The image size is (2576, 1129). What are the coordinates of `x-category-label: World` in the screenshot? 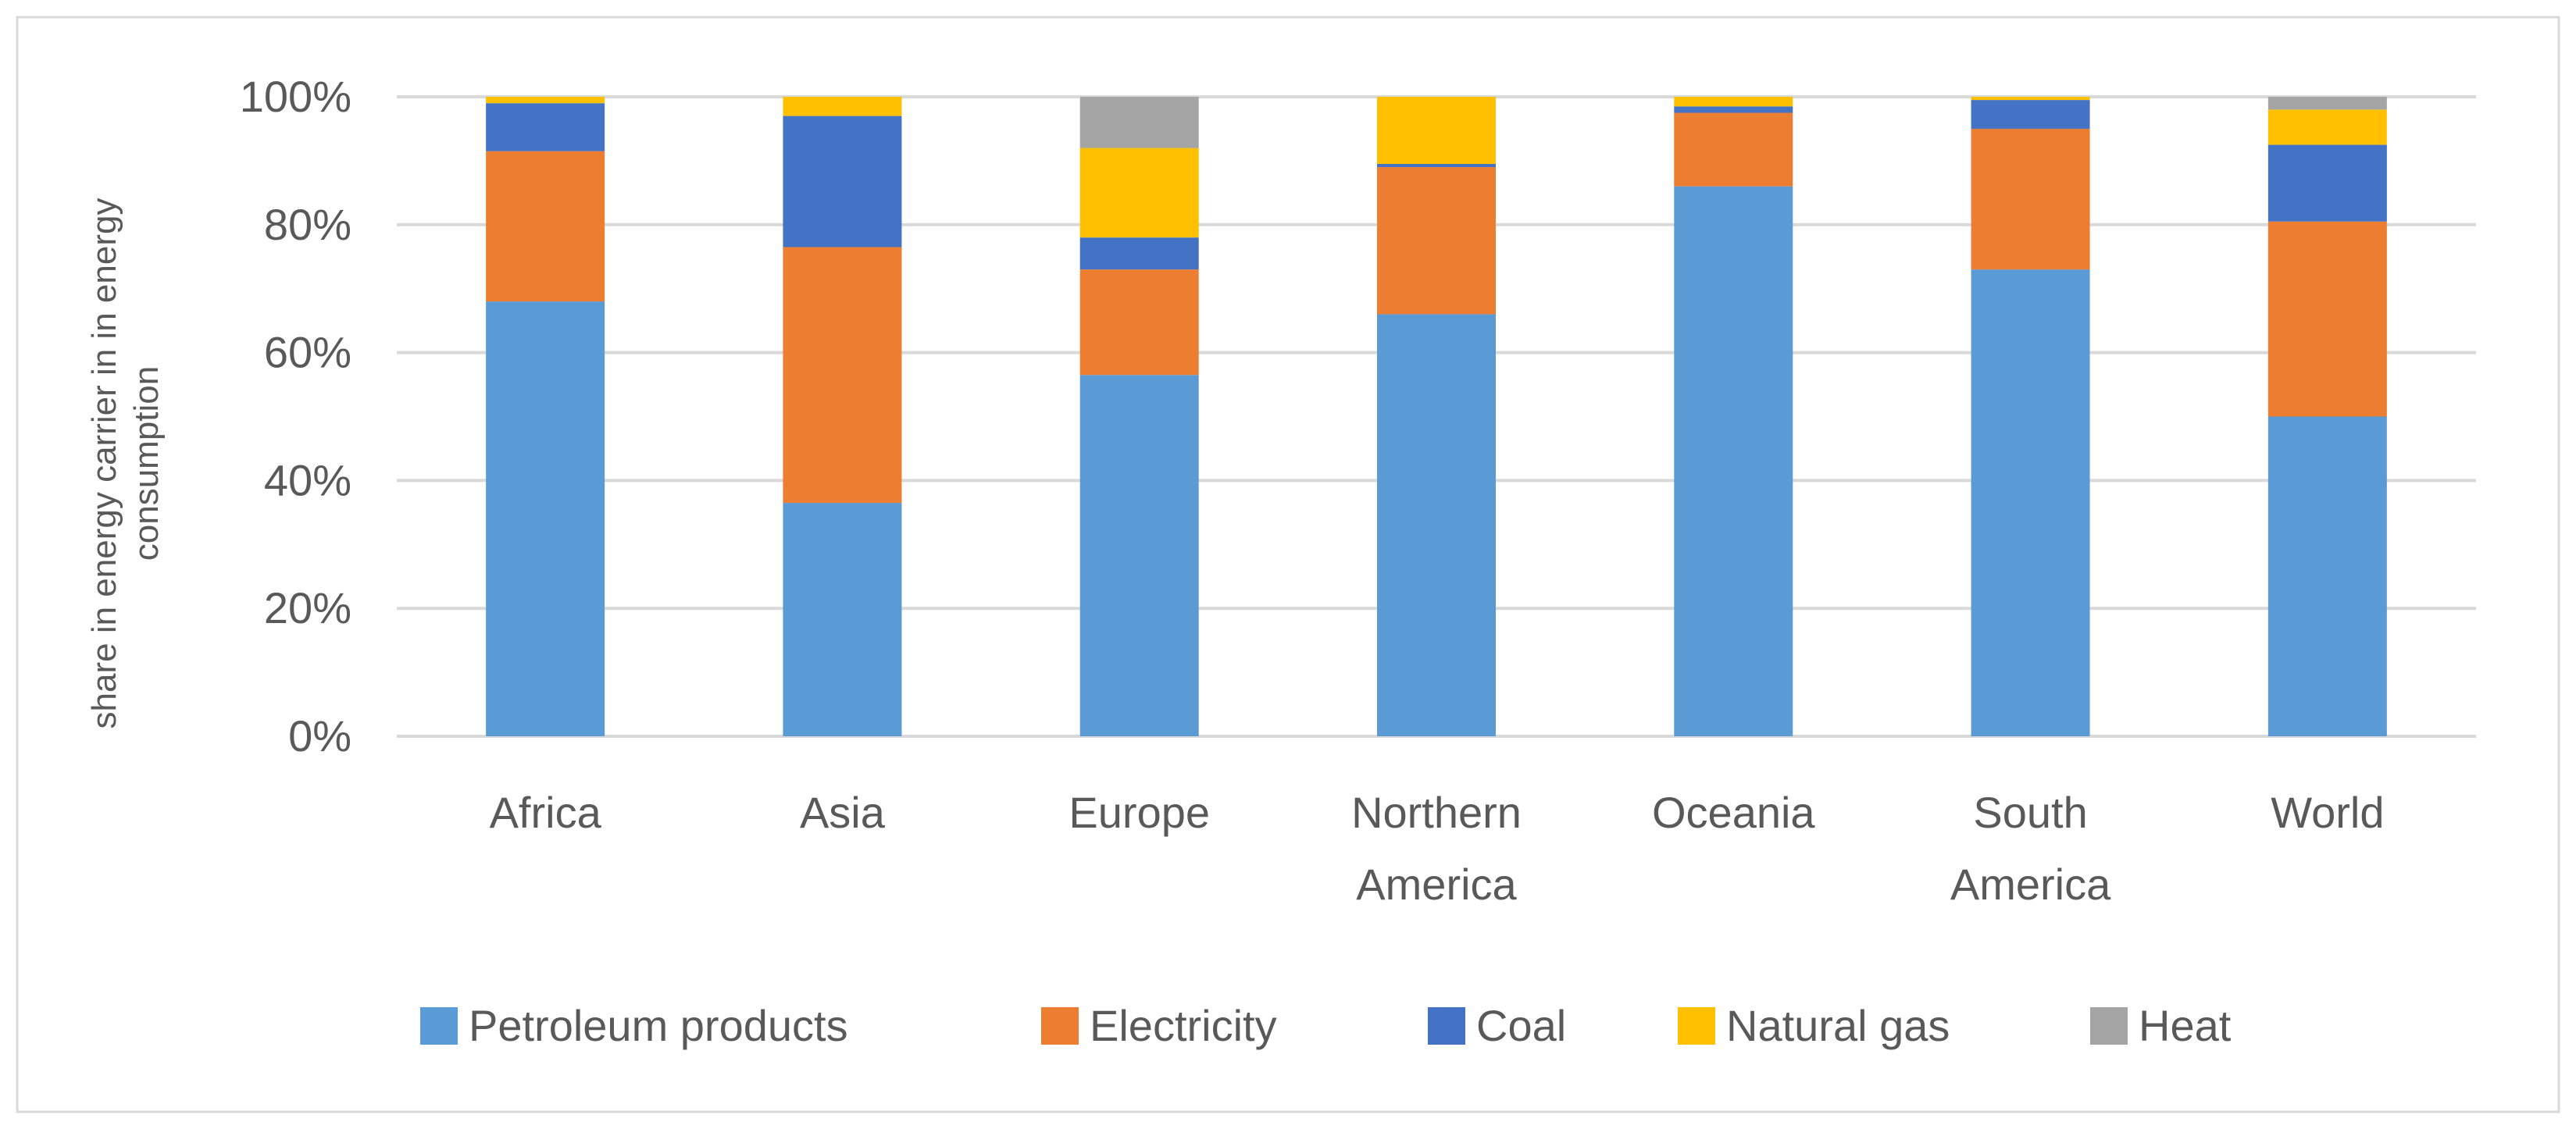 It's located at (2327, 812).